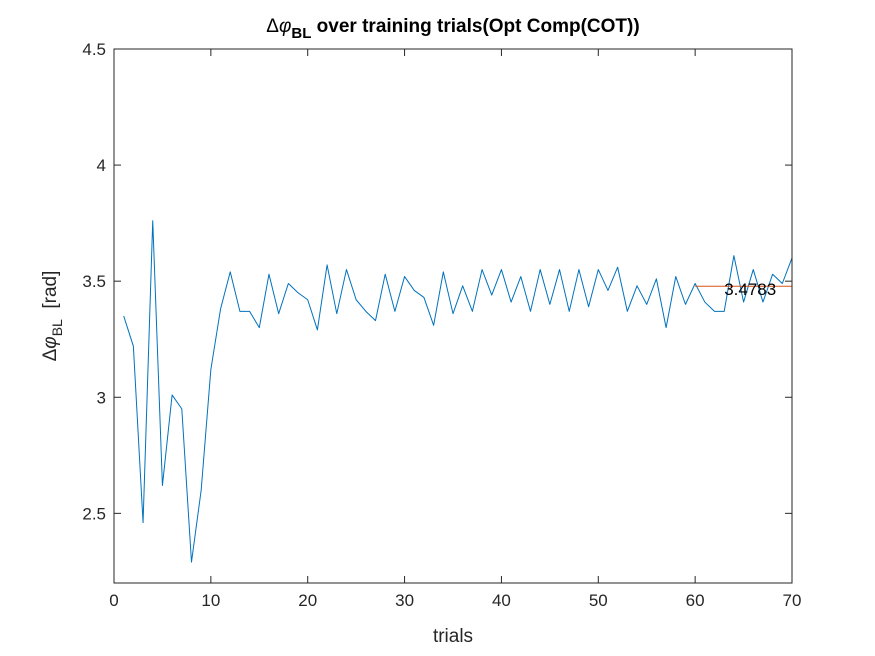  What do you see at coordinates (50, 290) in the screenshot?
I see `y-axis-label-unit: [rad]` at bounding box center [50, 290].